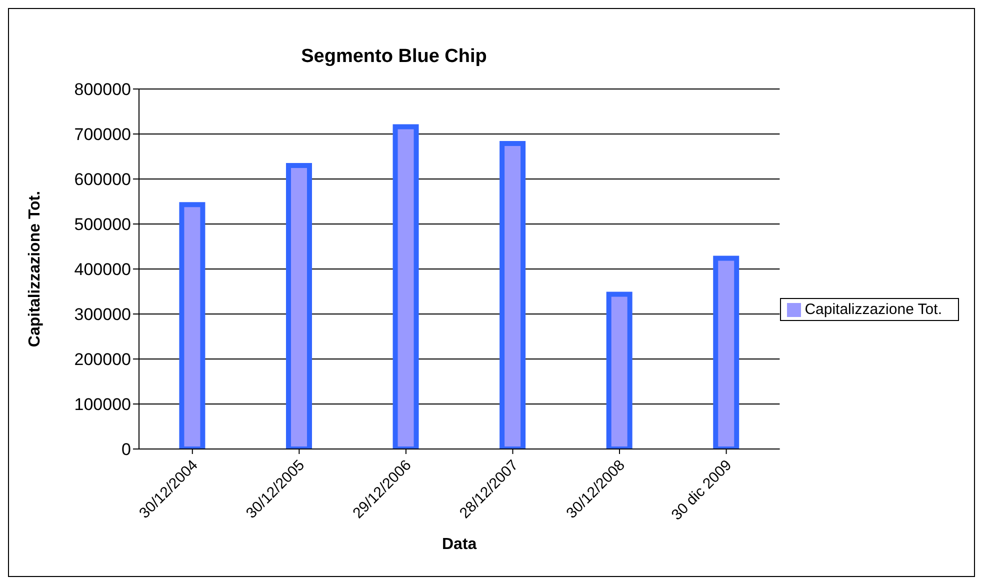  Describe the element at coordinates (102, 224) in the screenshot. I see `y-tick-label: 500000` at that location.